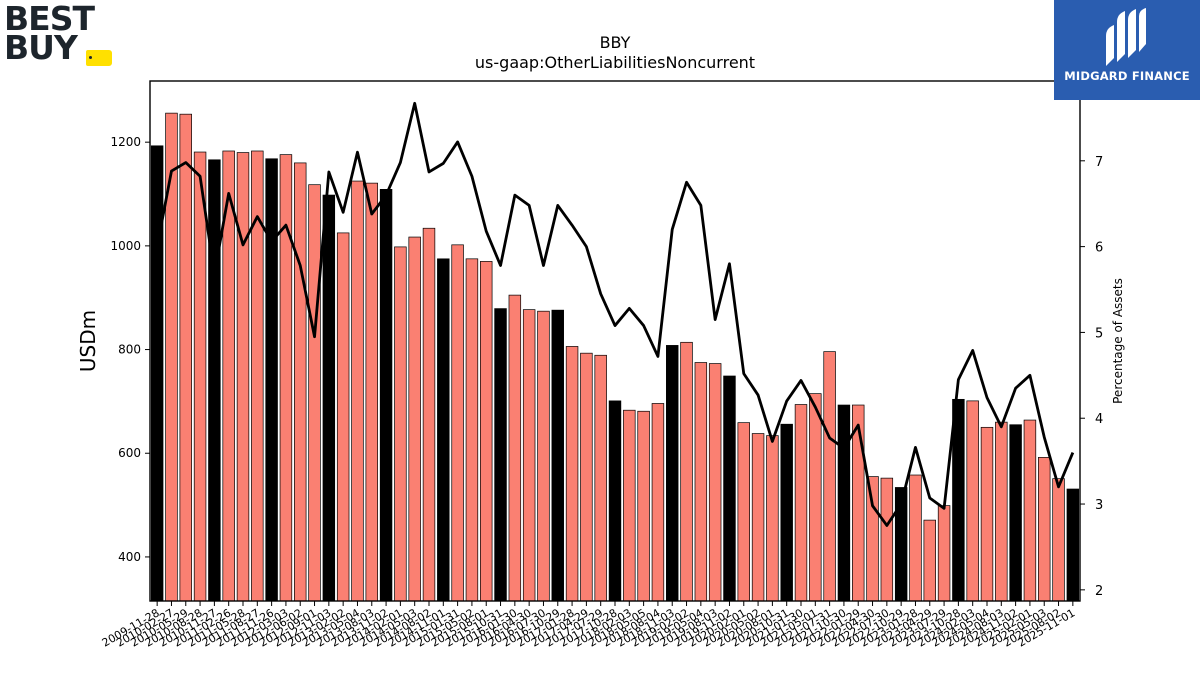 Image resolution: width=1200 pixels, height=675 pixels. I want to click on y-tick-label: 600, so click(129, 453).